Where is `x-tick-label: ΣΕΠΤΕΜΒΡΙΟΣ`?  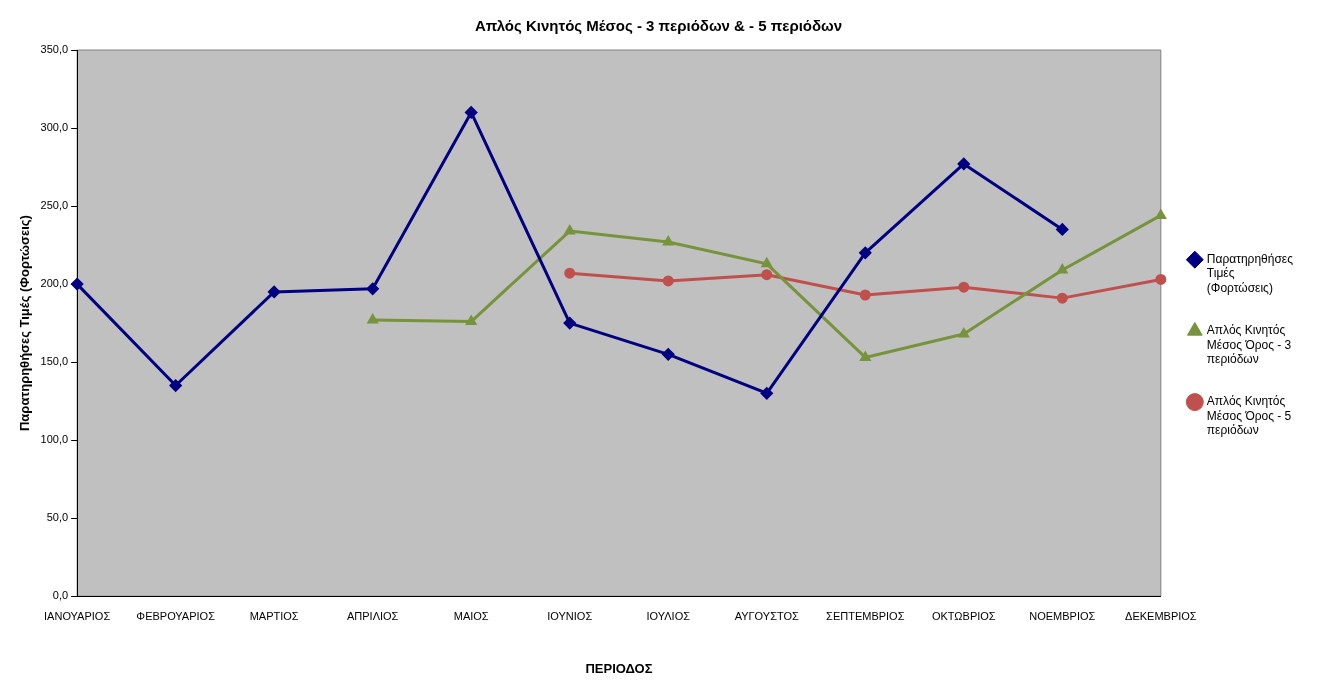 x-tick-label: ΣΕΠΤΕΜΒΡΙΟΣ is located at coordinates (865, 615).